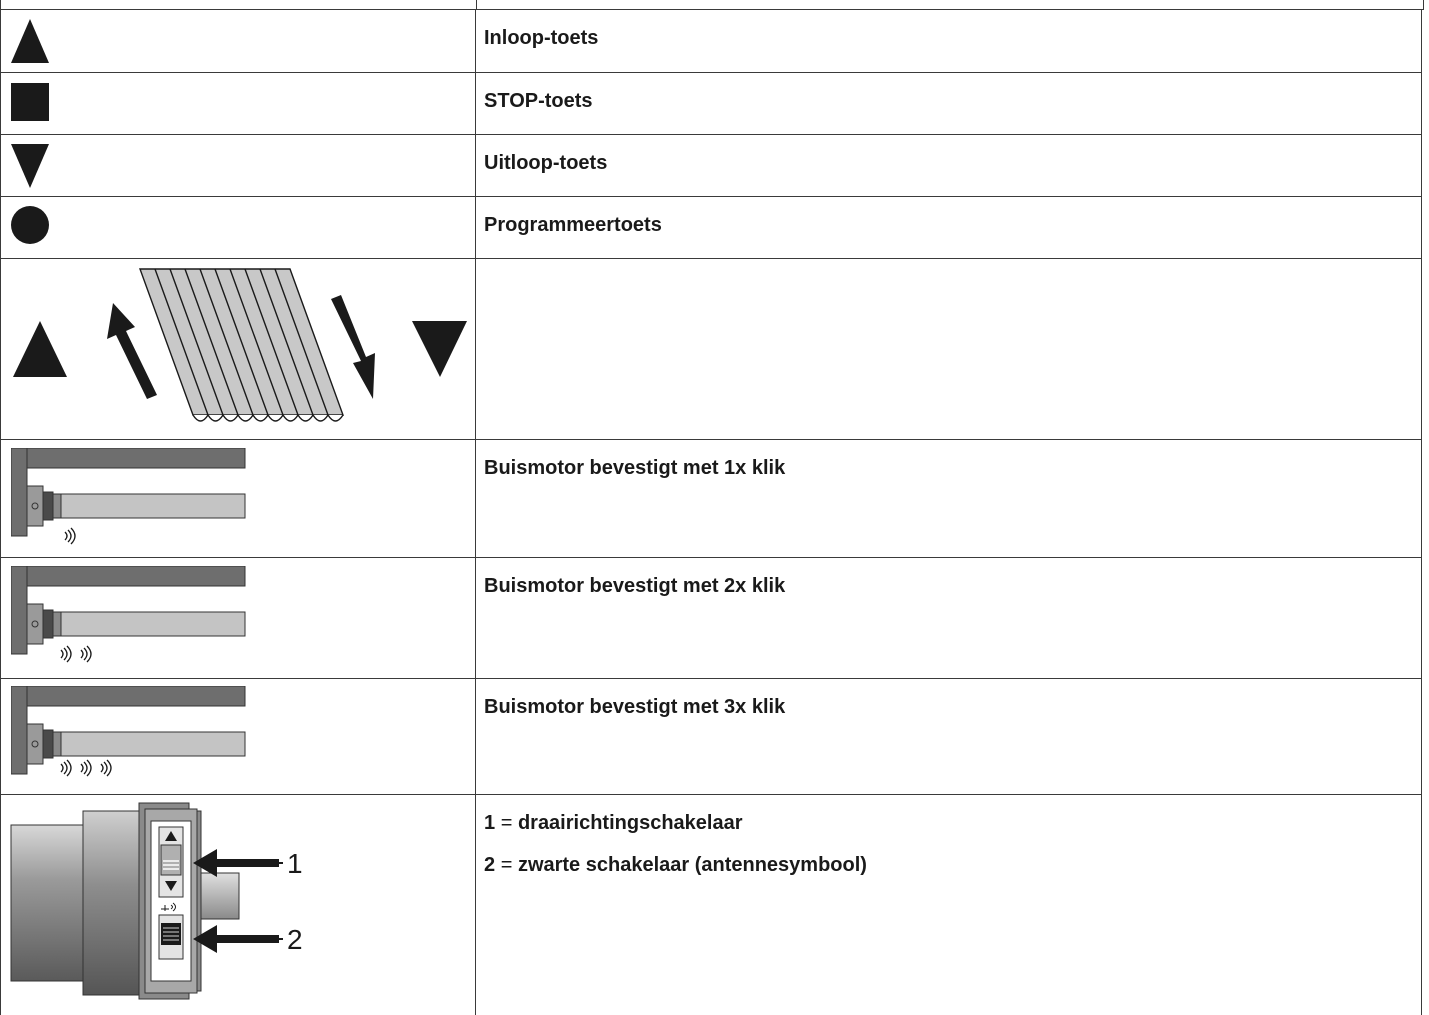 The height and width of the screenshot is (1015, 1429). I want to click on table-row-up-key: Inloop-toets, so click(711, 41).